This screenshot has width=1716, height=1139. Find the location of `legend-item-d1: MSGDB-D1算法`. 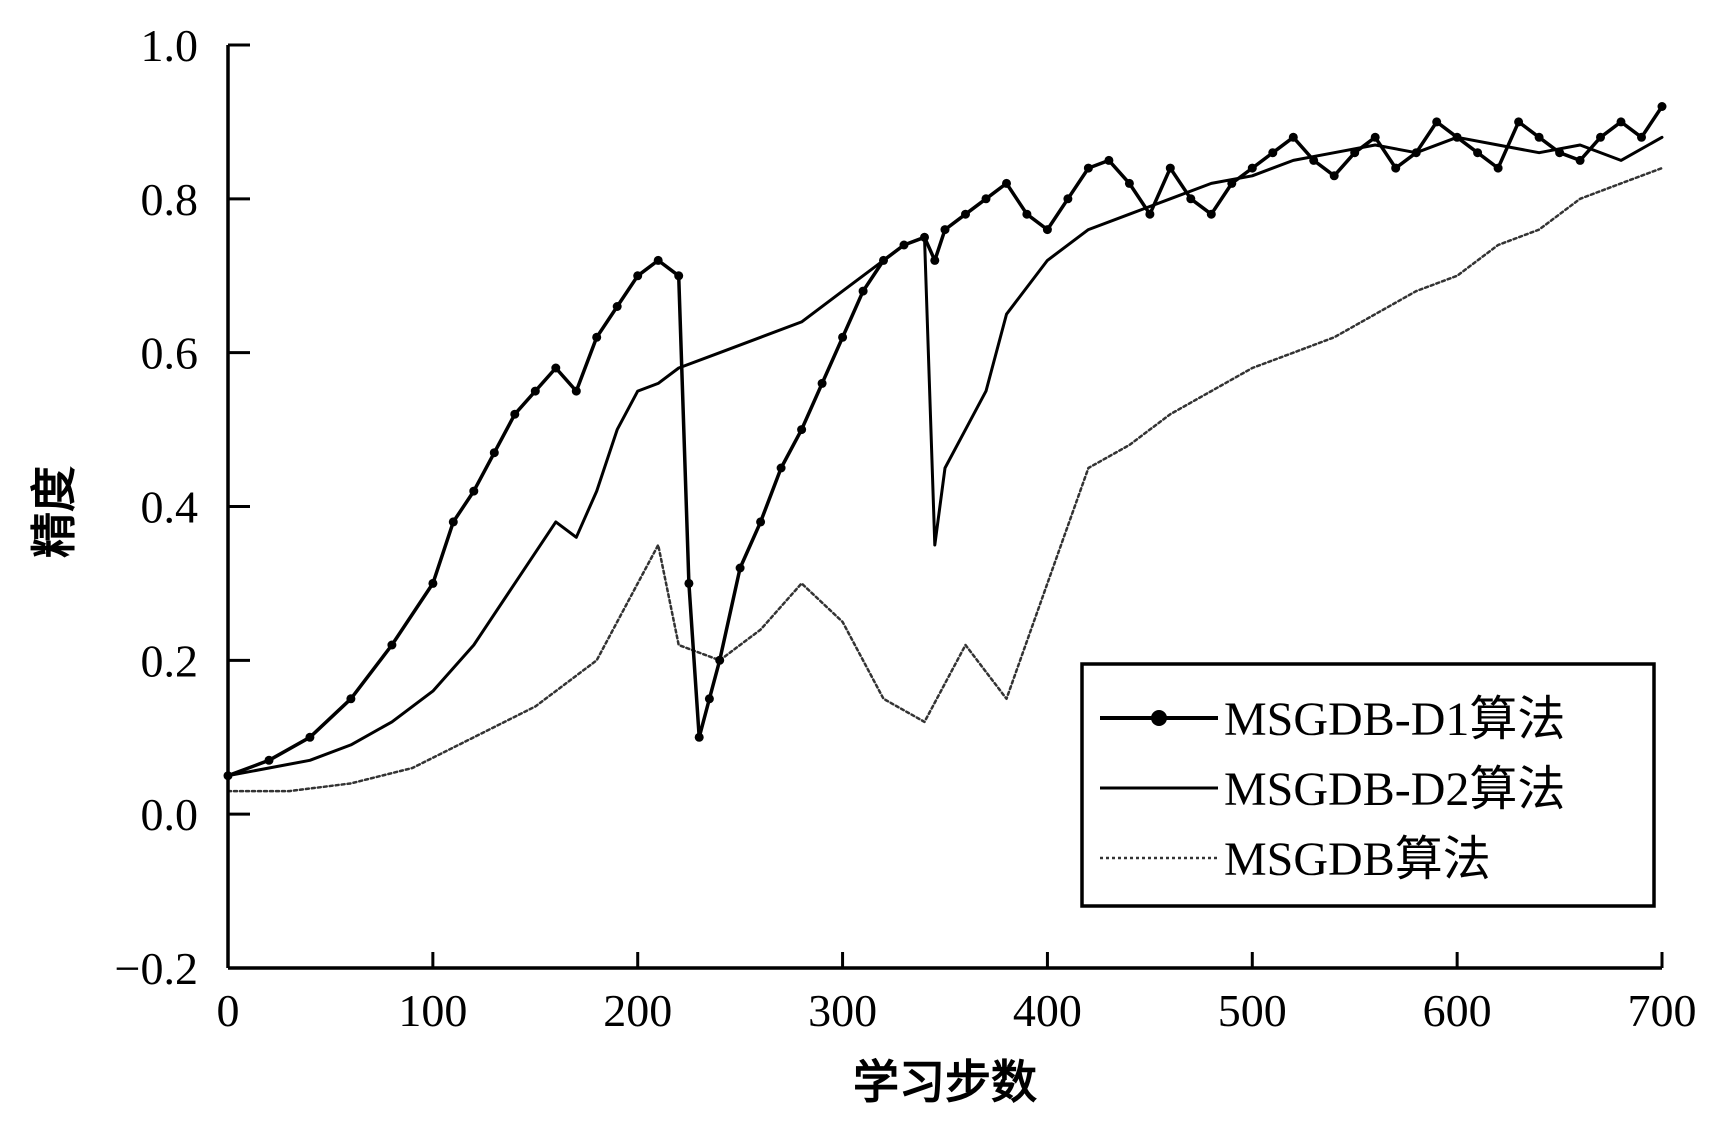

legend-item-d1: MSGDB-D1算法 is located at coordinates (1332, 719).